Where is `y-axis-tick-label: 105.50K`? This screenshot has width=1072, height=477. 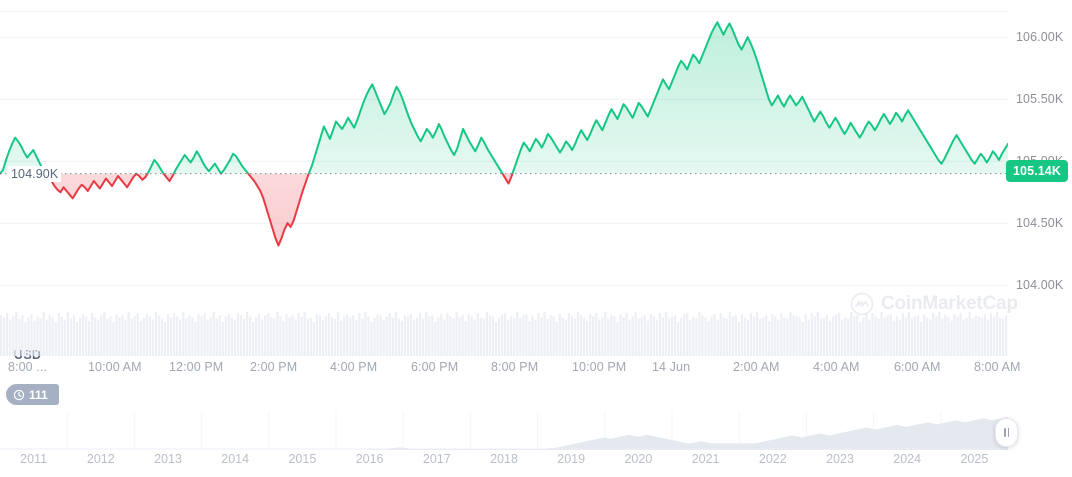 y-axis-tick-label: 105.50K is located at coordinates (1040, 99).